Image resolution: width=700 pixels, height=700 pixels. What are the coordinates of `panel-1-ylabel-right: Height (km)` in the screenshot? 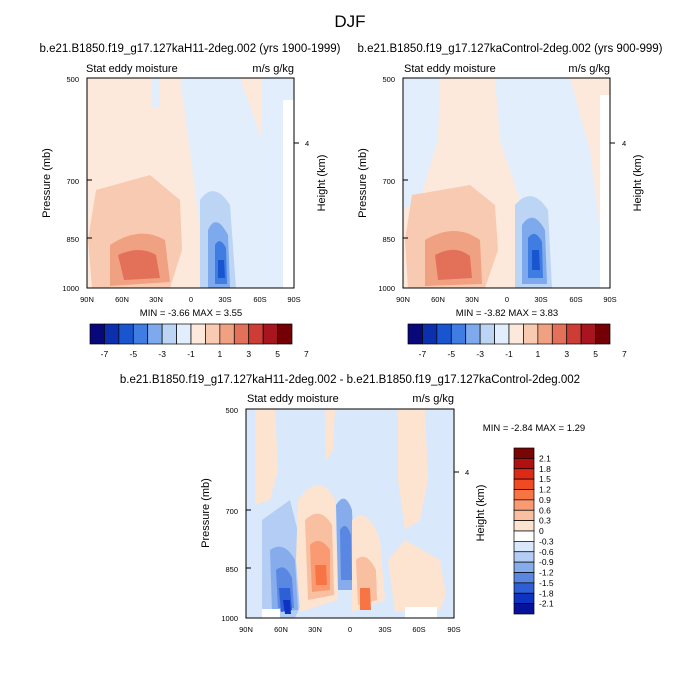 It's located at (322, 183).